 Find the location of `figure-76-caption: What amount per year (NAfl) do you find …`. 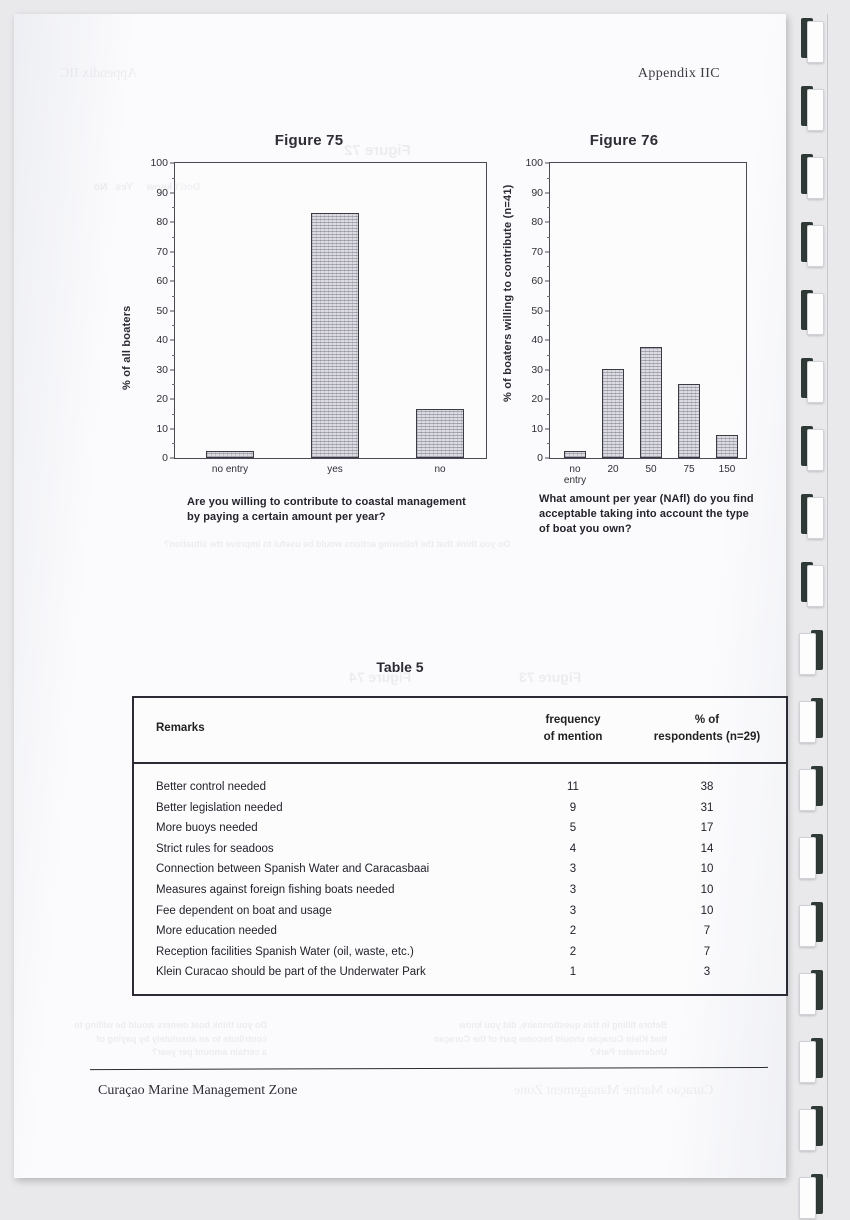

figure-76-caption: What amount per year (NAfl) do you find … is located at coordinates (661, 514).